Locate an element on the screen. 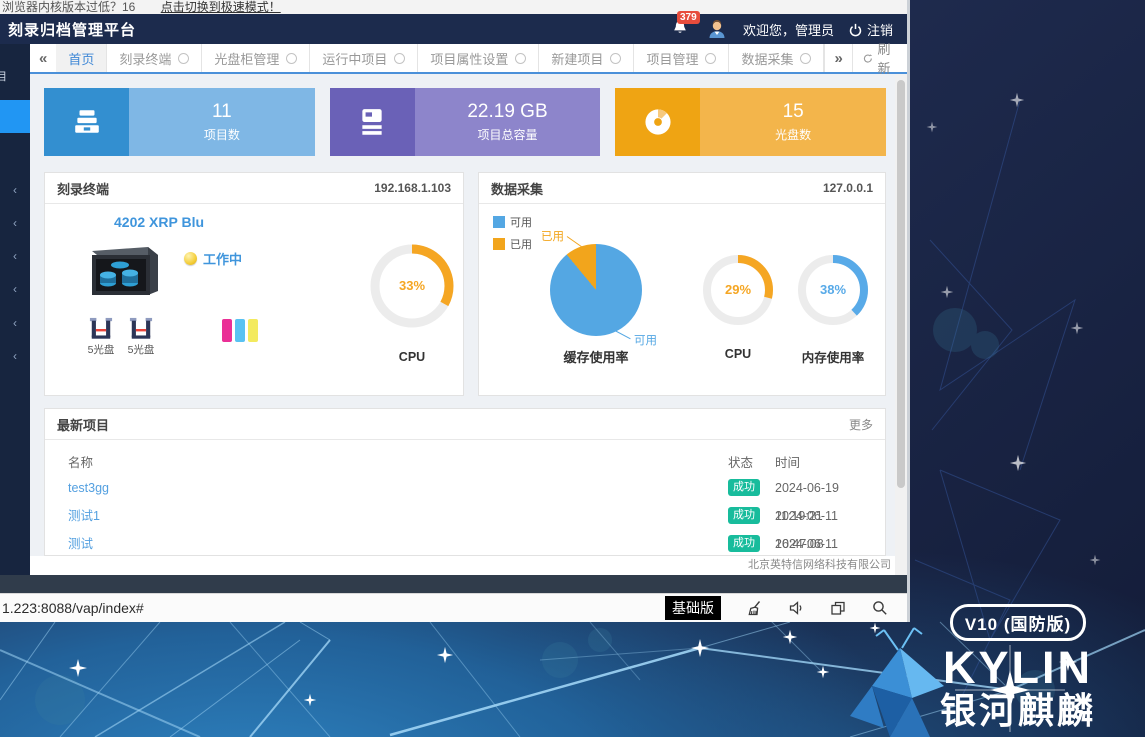  column-name: 名称 is located at coordinates (81, 463).